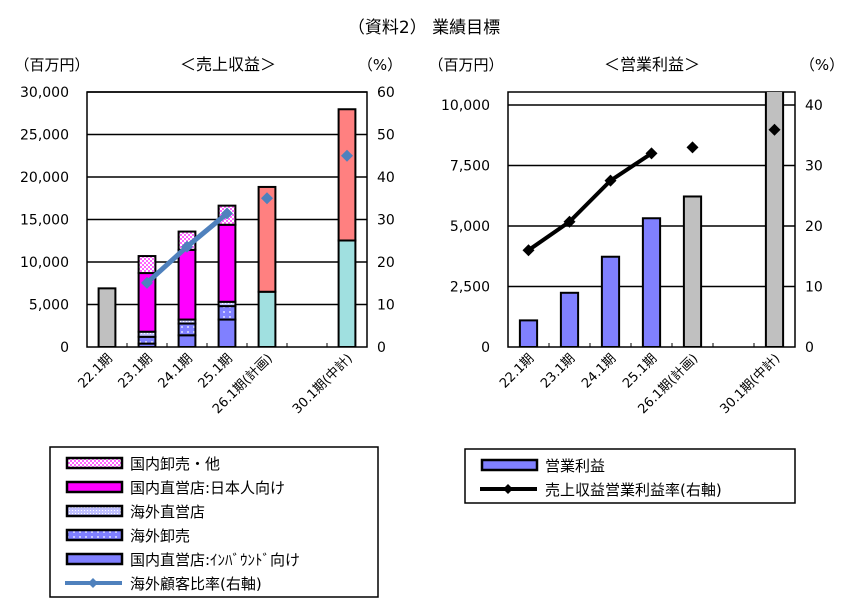  What do you see at coordinates (44, 93) in the screenshot?
I see `y-tick-label: 30,000` at bounding box center [44, 93].